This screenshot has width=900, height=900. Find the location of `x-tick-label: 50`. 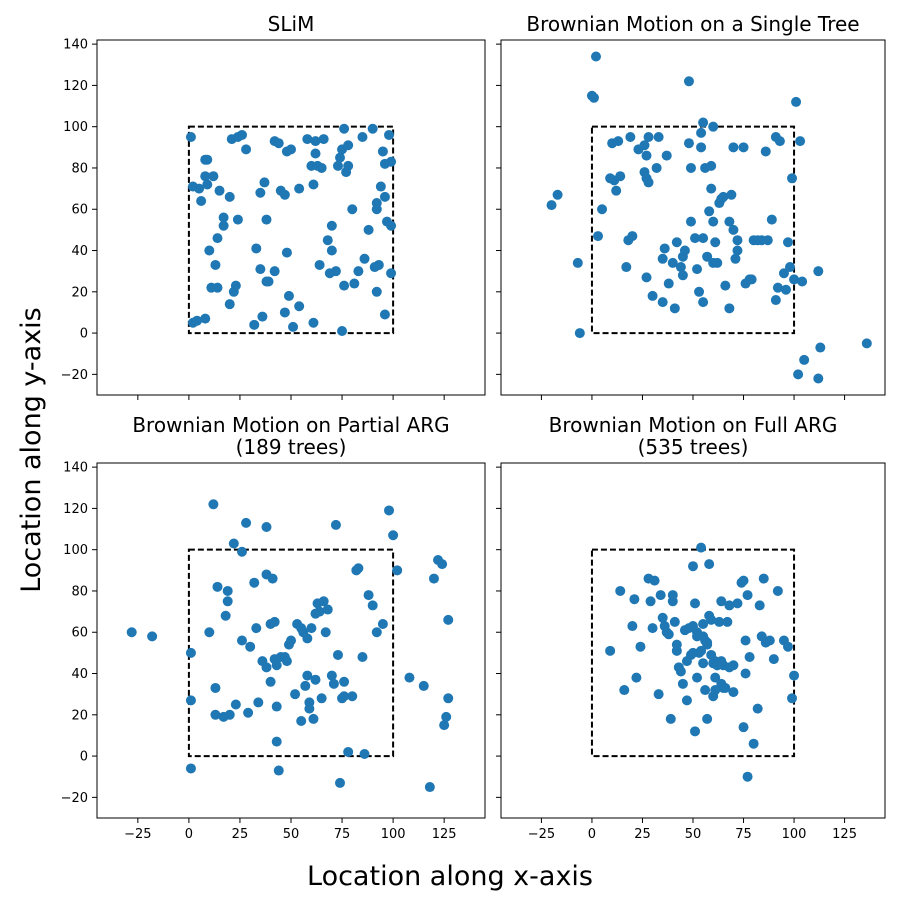

x-tick-label: 50 is located at coordinates (291, 834).